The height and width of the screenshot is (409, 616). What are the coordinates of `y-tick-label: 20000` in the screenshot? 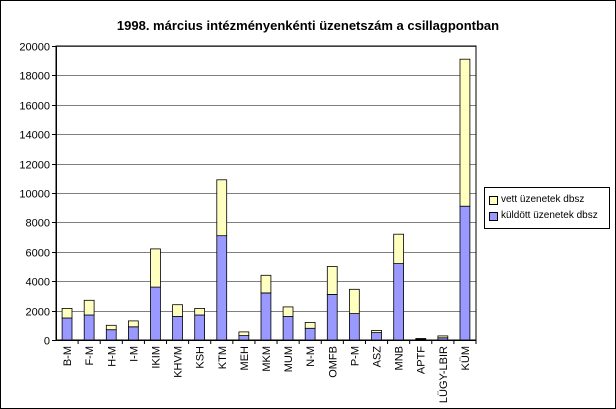 It's located at (34, 48).